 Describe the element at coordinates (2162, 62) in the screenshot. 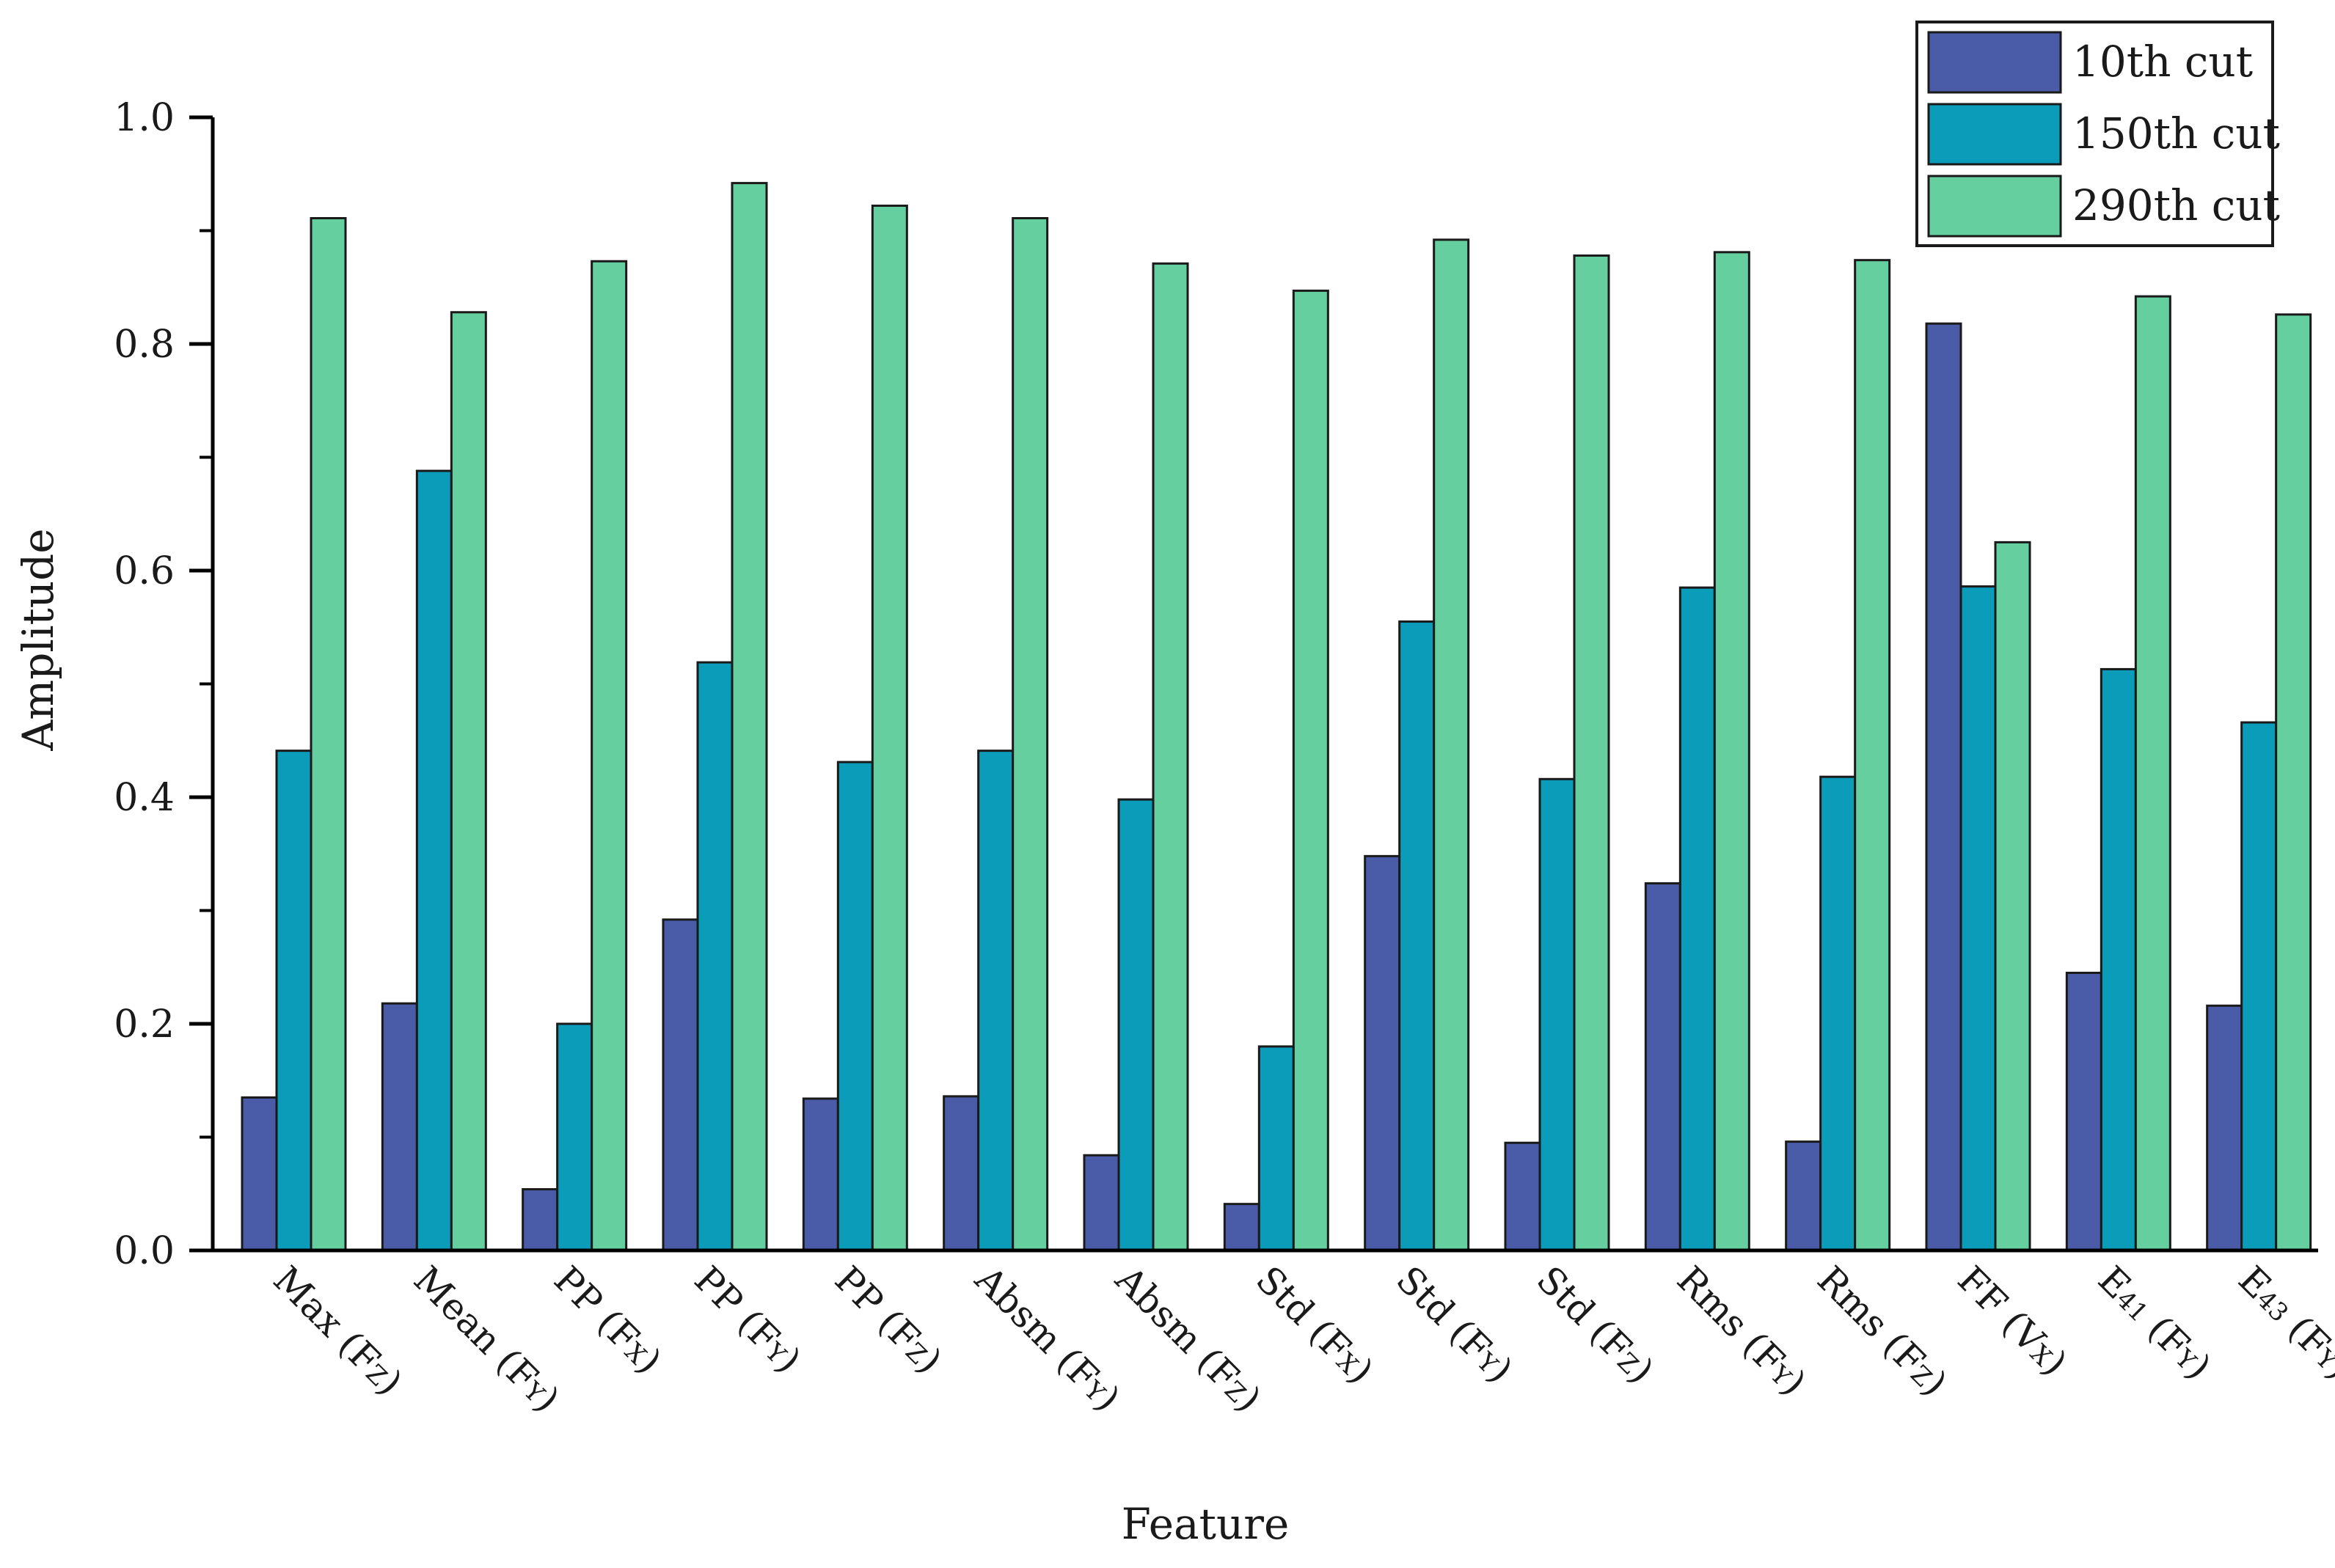

I see `legend-label: 10th cut` at that location.